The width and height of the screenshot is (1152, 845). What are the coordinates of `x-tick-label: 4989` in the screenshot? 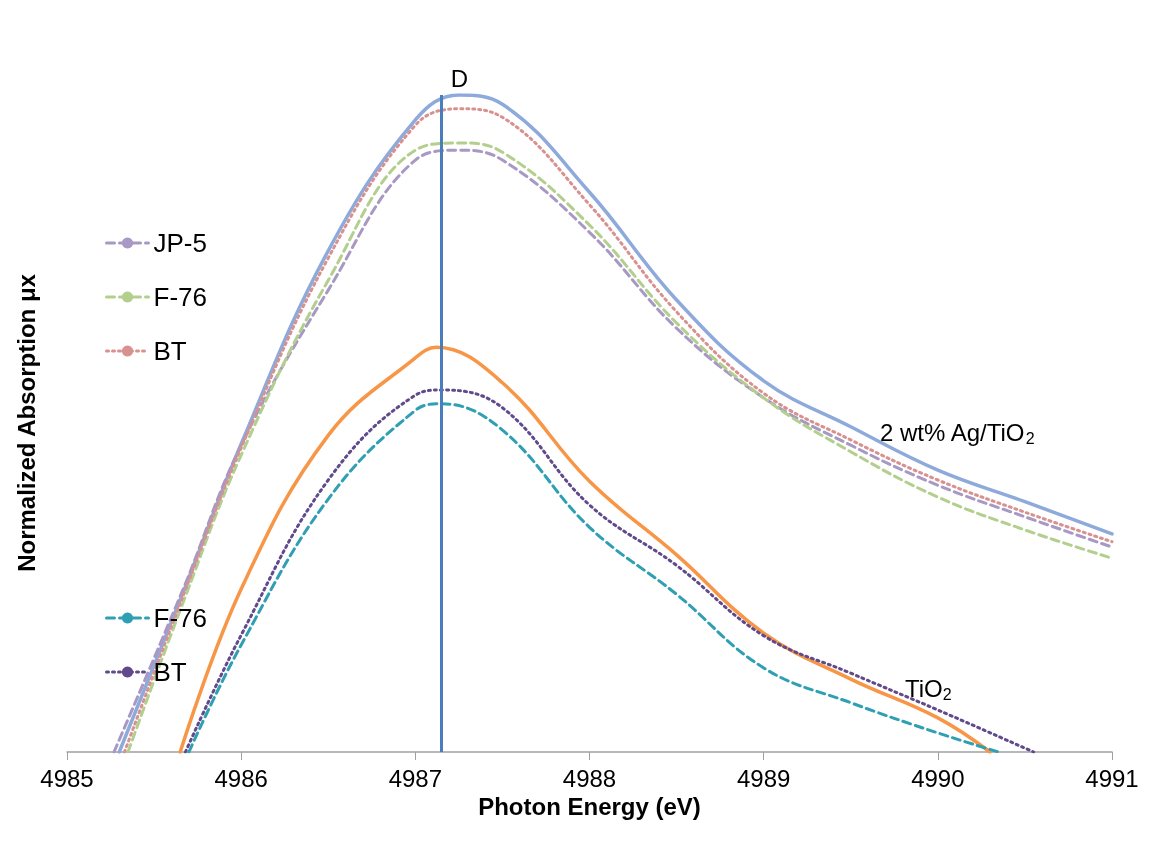 It's located at (763, 778).